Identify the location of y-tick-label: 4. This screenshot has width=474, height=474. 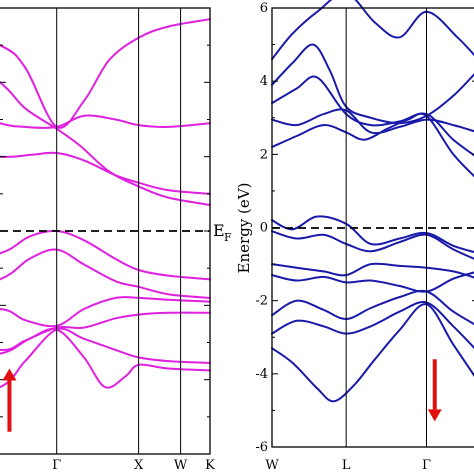
(264, 81).